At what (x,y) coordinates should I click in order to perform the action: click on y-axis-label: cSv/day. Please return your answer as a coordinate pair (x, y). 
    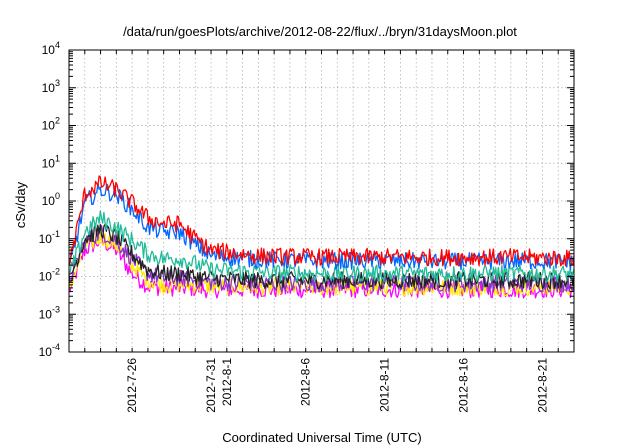
    Looking at the image, I should click on (20, 204).